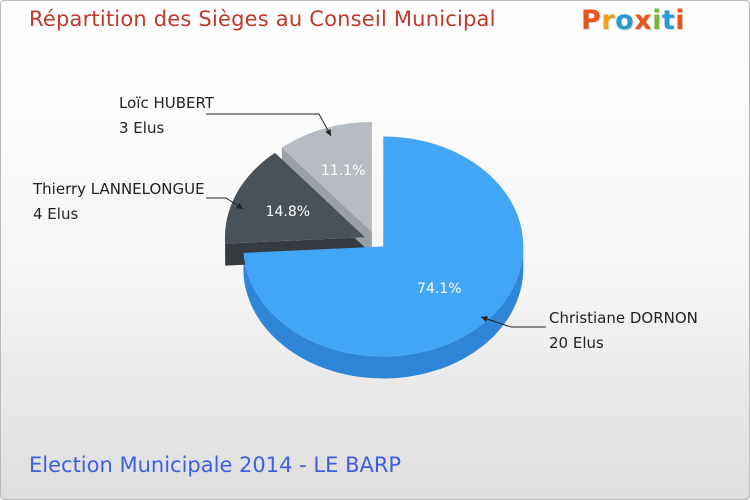  Describe the element at coordinates (513, 322) in the screenshot. I see `leader-line-christiane-dornon` at that location.